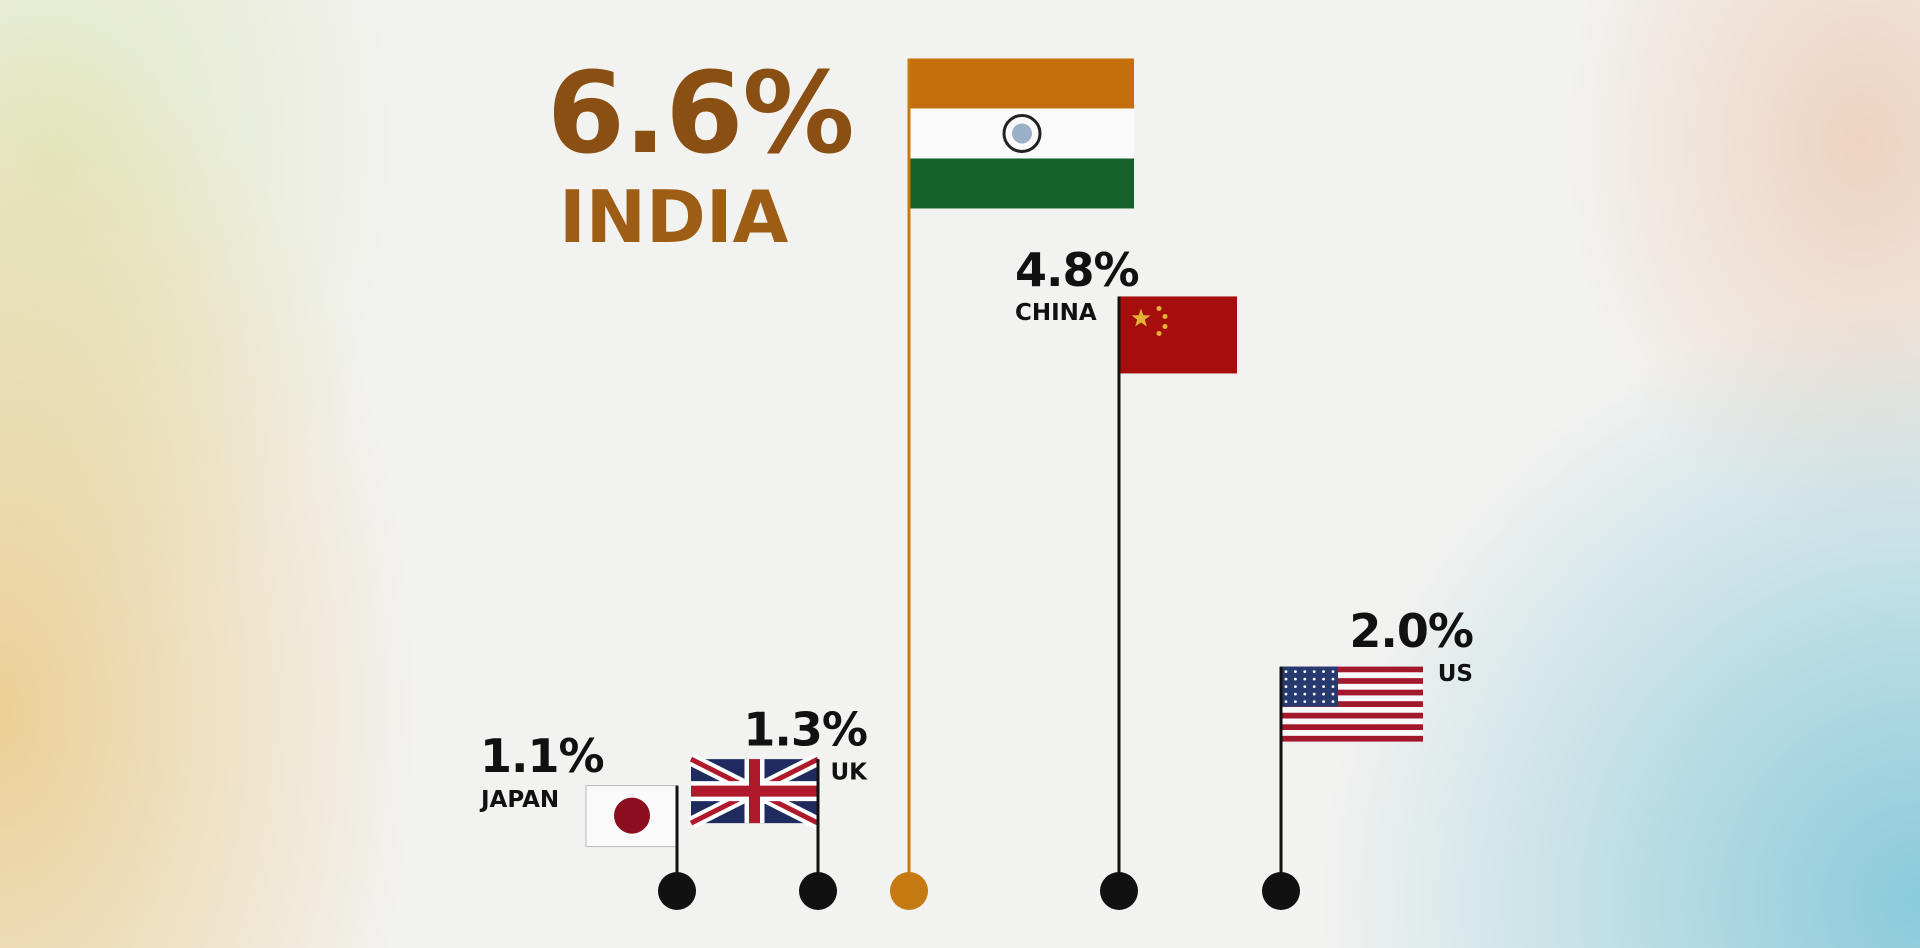 This screenshot has height=948, width=1920. What do you see at coordinates (674, 217) in the screenshot?
I see `category-label: INDIA` at bounding box center [674, 217].